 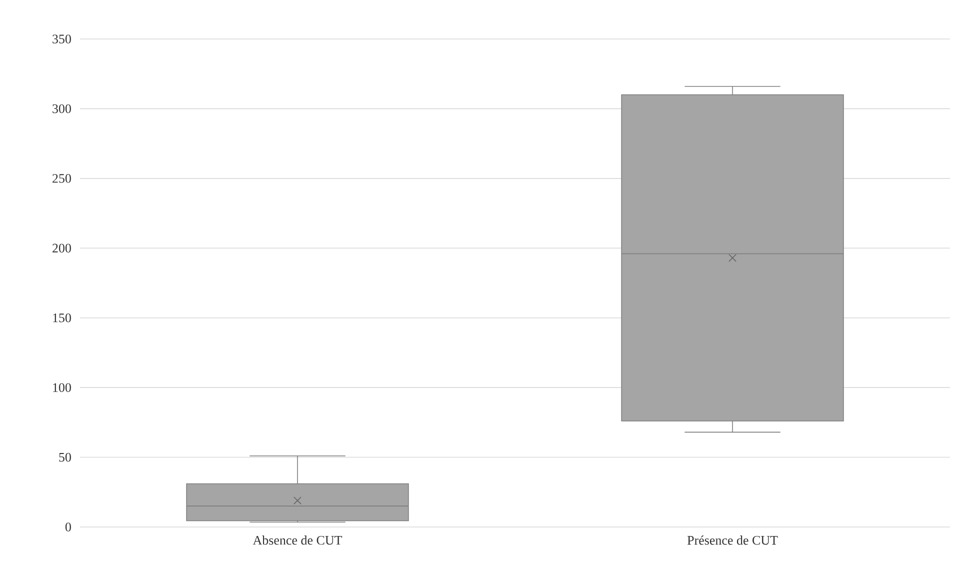 I want to click on x-tick-label: Présence de CUT, so click(x=732, y=540).